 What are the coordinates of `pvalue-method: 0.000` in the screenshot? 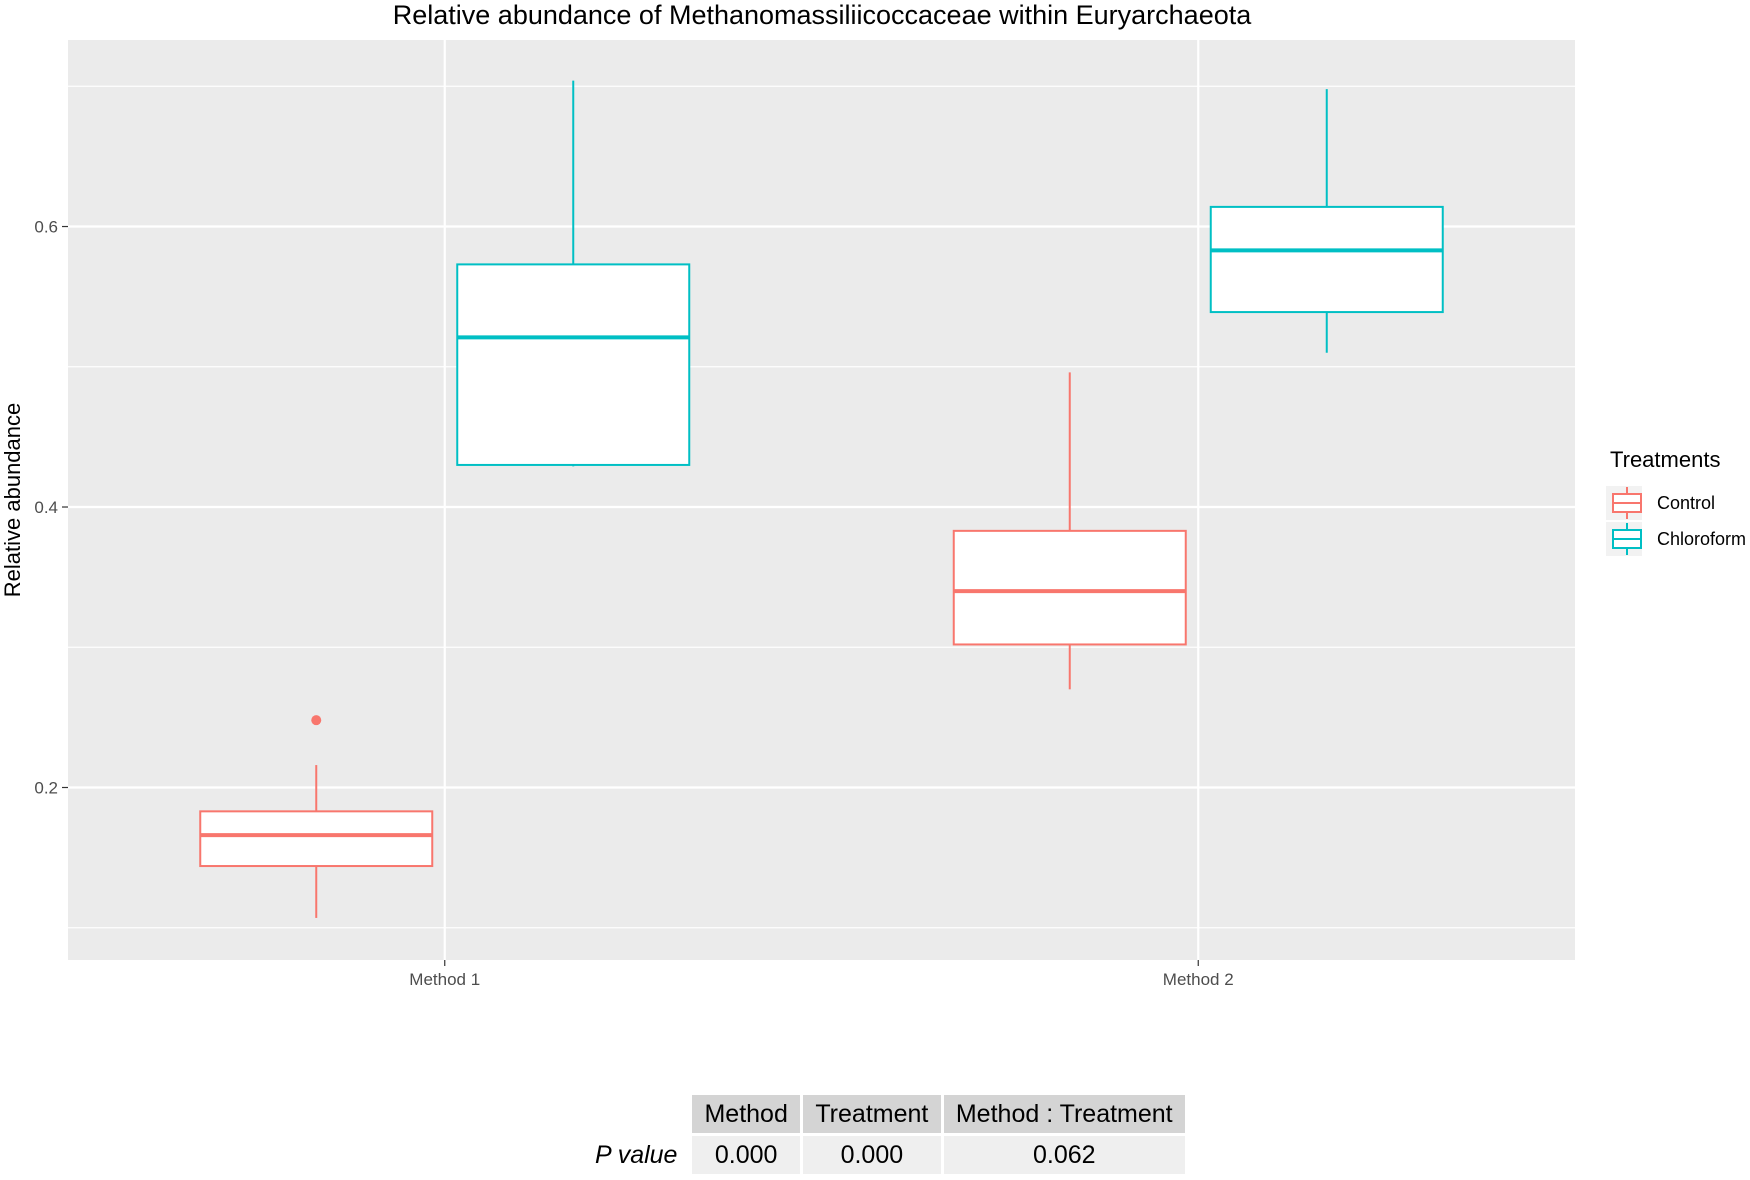 It's located at (746, 1155).